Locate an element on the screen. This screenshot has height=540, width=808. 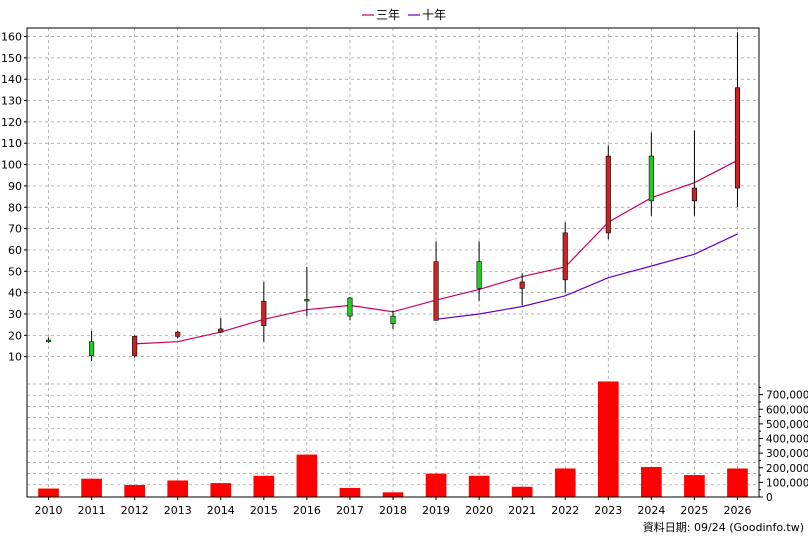
year-tick-label: 2020 is located at coordinates (479, 510).